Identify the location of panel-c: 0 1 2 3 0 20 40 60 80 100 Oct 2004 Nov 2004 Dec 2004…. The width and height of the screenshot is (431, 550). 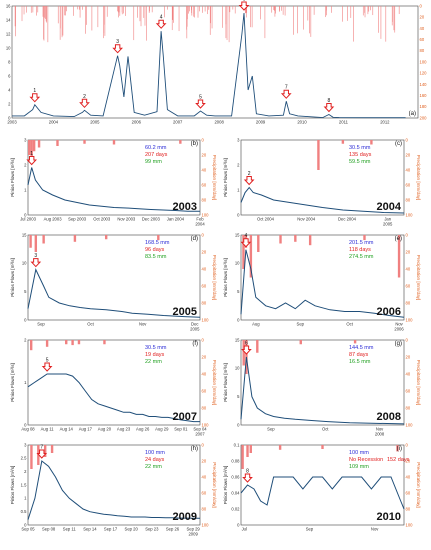
(322, 181).